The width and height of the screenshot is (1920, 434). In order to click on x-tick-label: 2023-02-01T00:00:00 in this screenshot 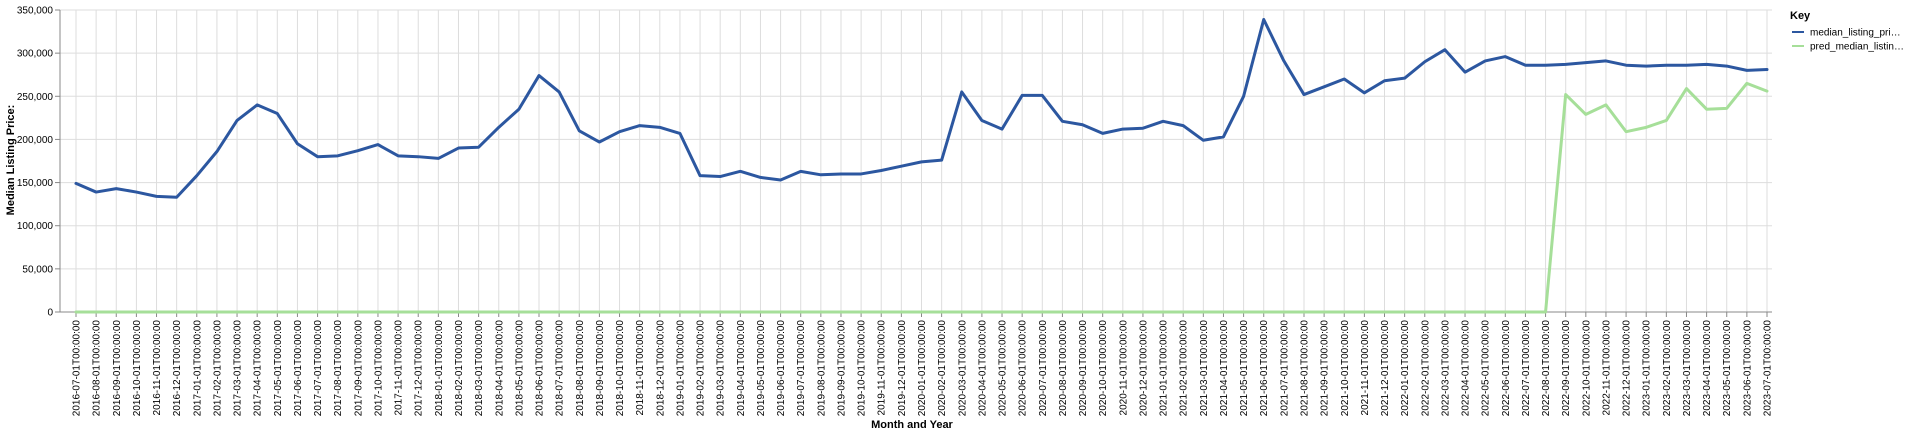, I will do `click(1667, 368)`.